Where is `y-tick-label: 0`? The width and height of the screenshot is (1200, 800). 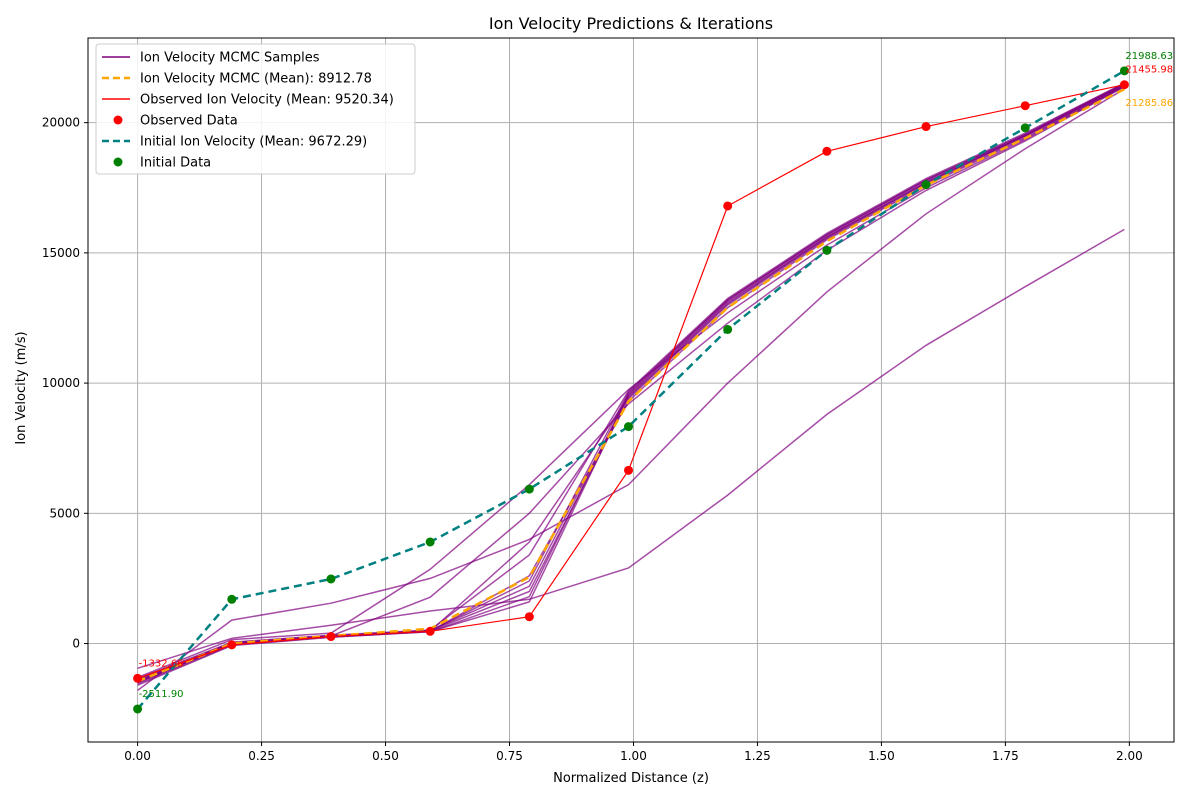
y-tick-label: 0 is located at coordinates (76, 644).